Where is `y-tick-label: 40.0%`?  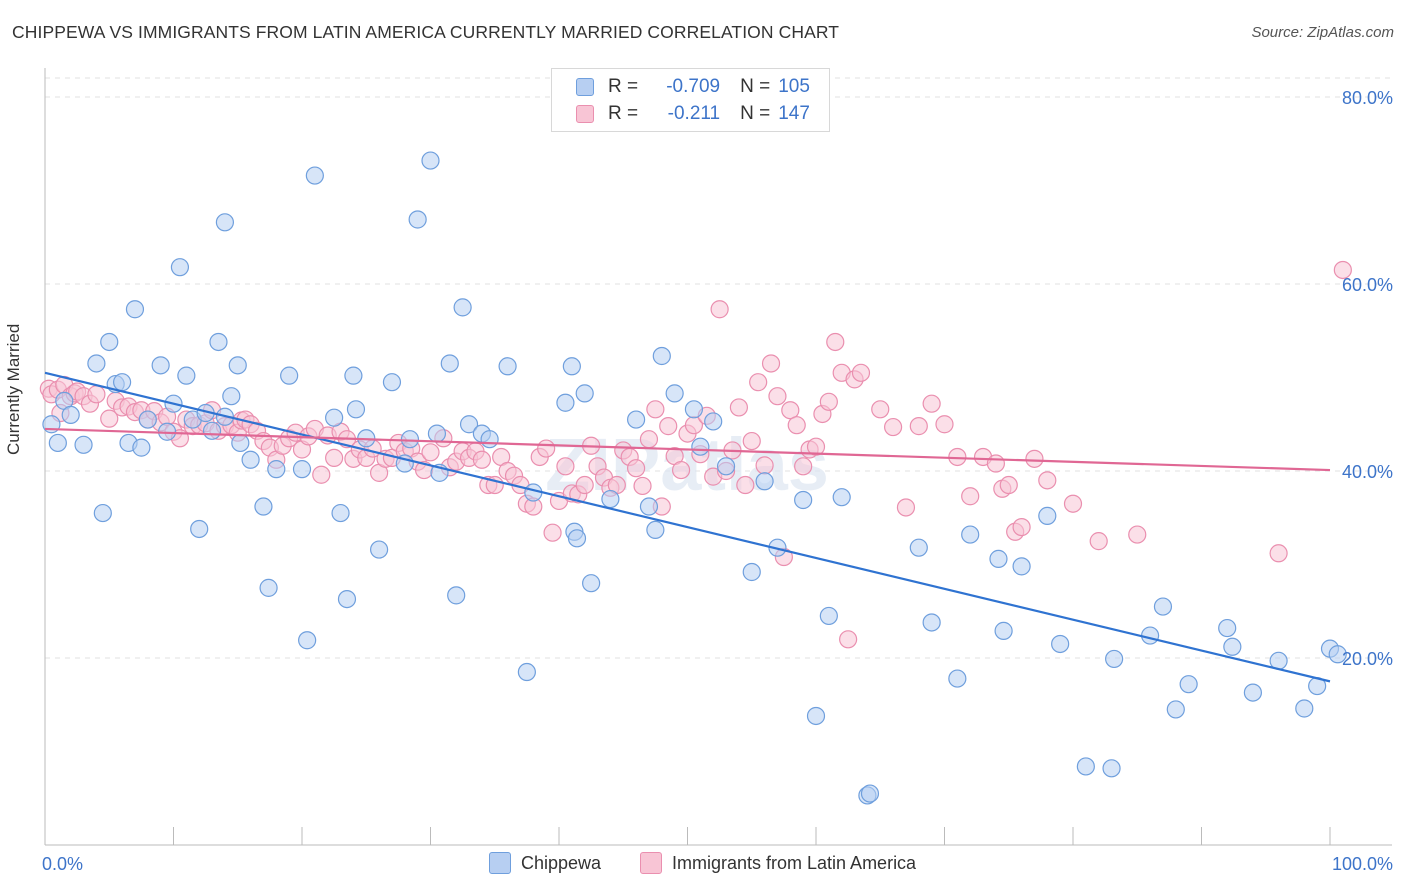
y-tick-label: 40.0% is located at coordinates (1367, 472).